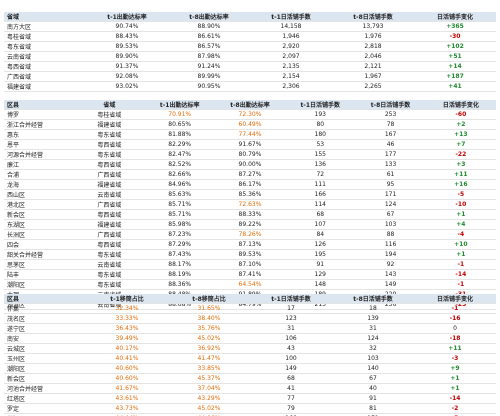  Describe the element at coordinates (39, 105) in the screenshot. I see `header-cell: 区县` at that location.